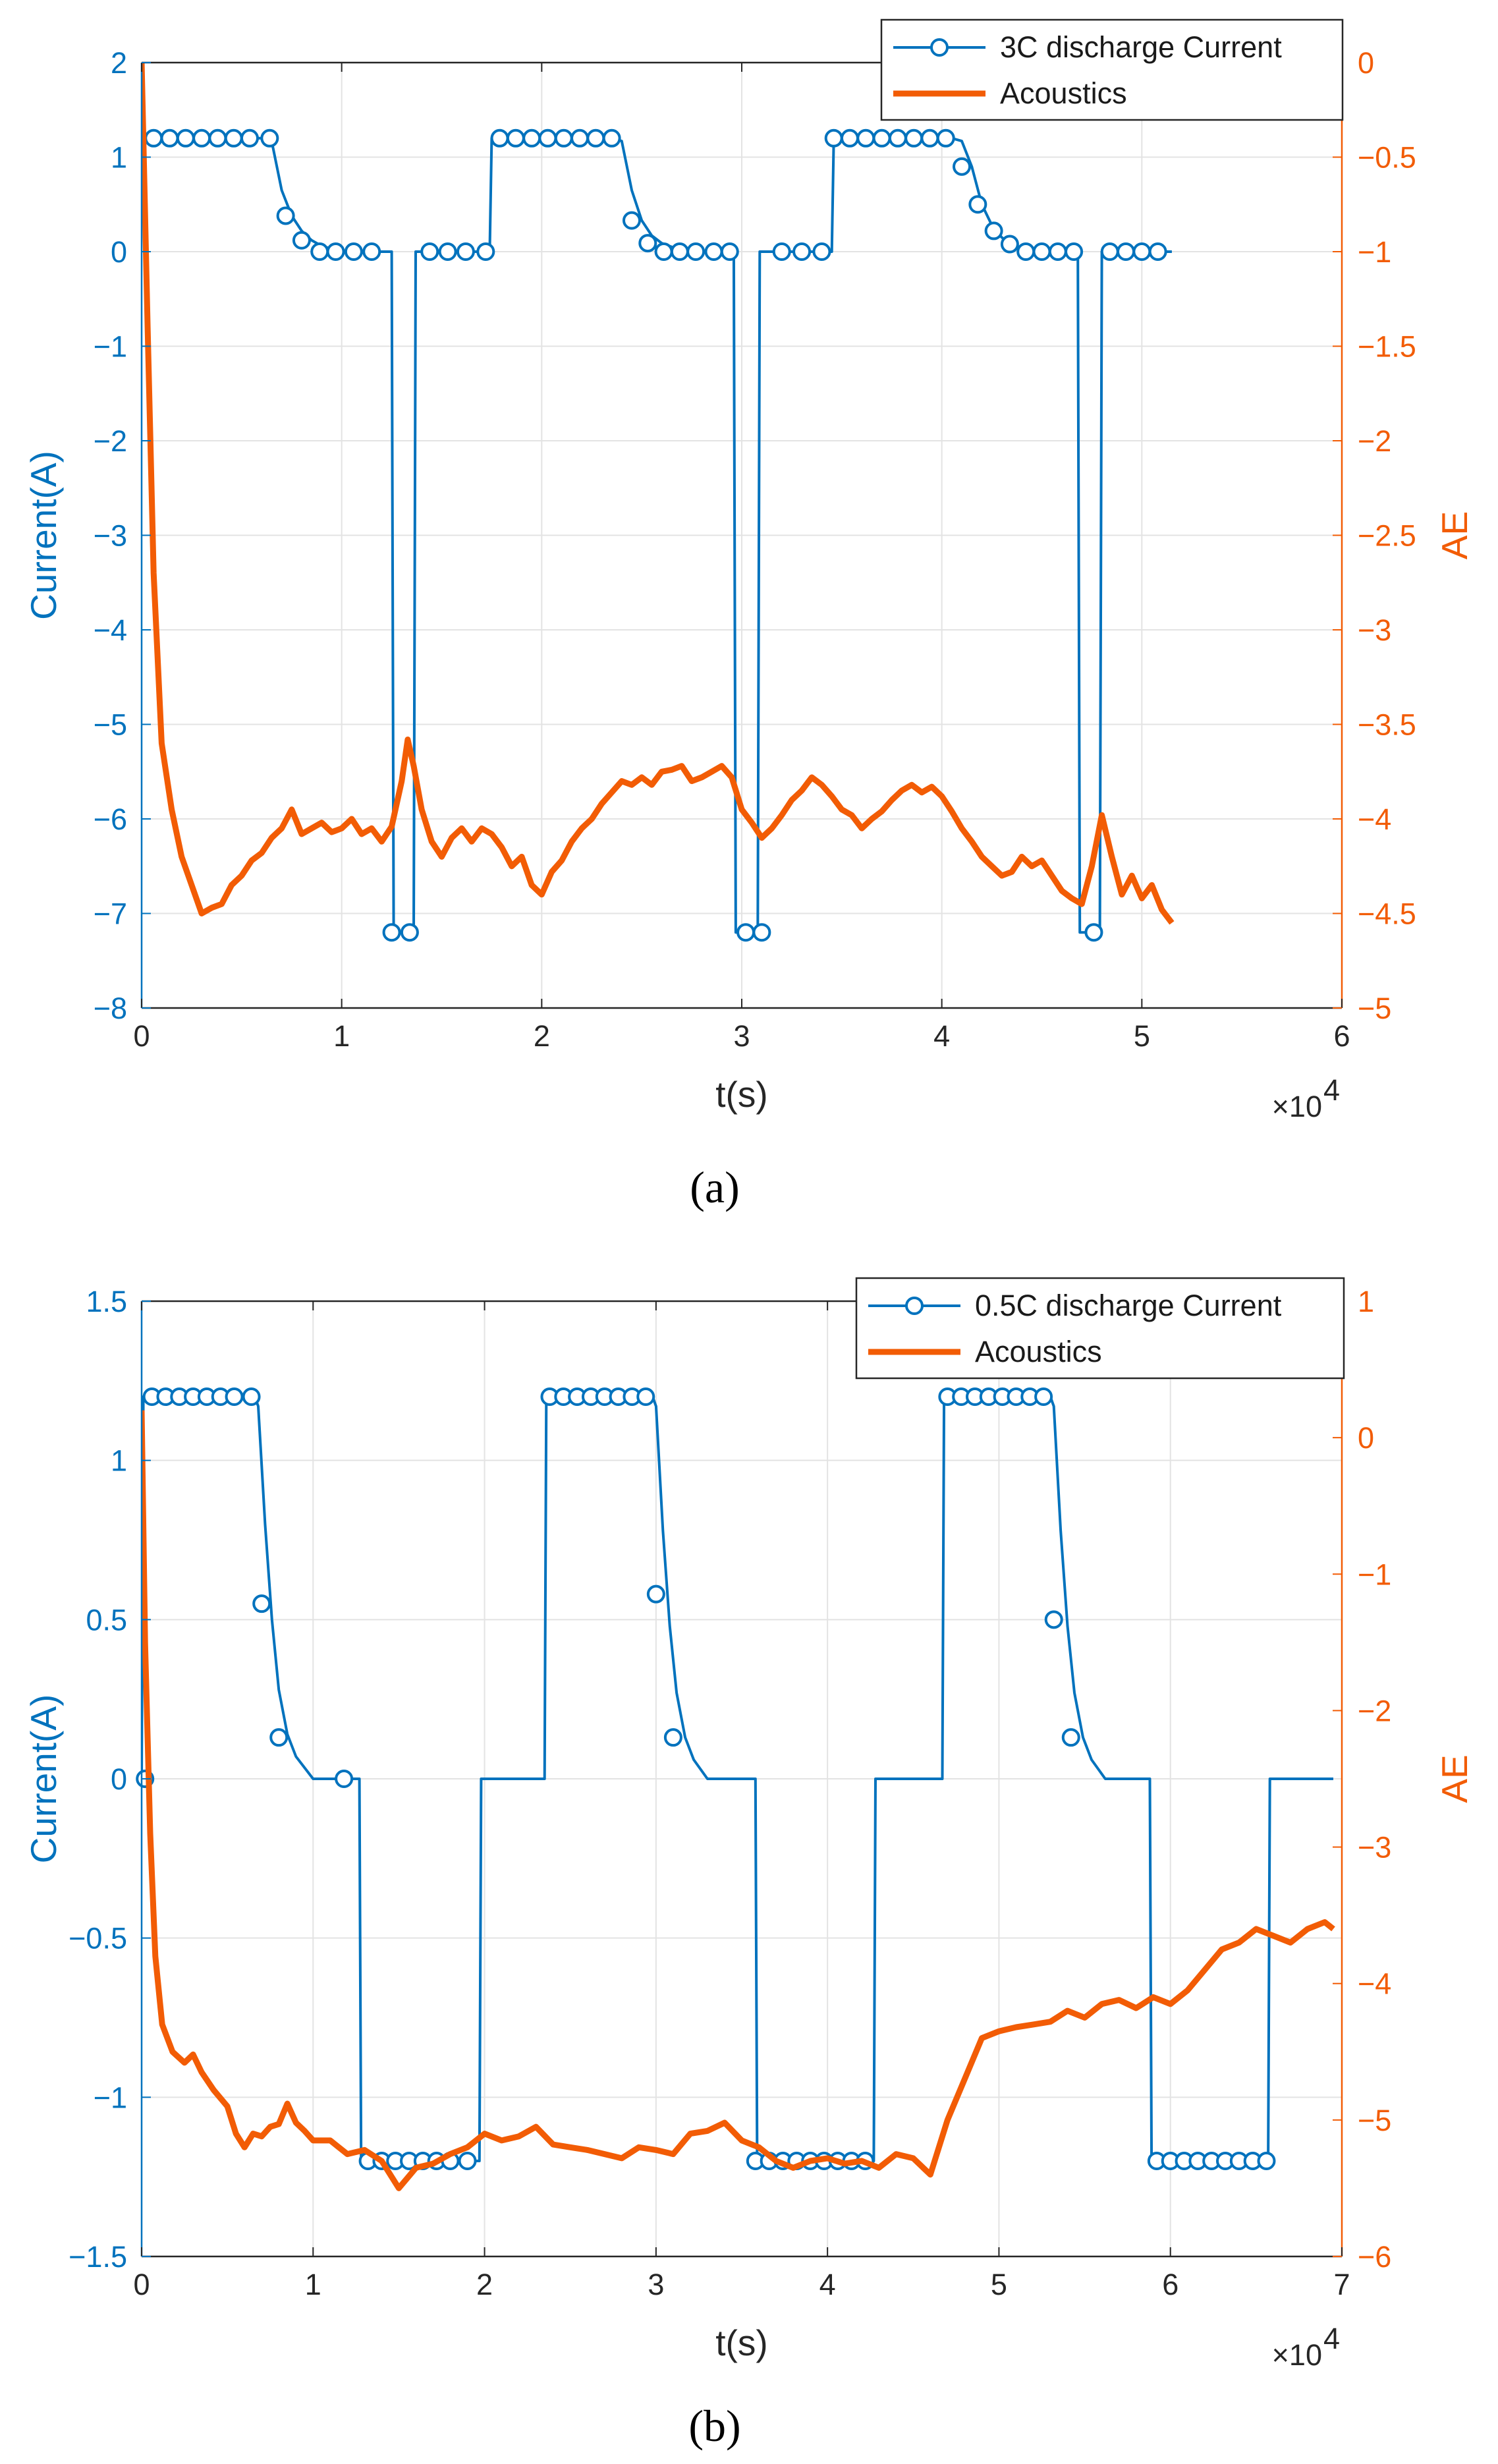  I want to click on y-right-tick-label: −0.5, so click(1387, 158).